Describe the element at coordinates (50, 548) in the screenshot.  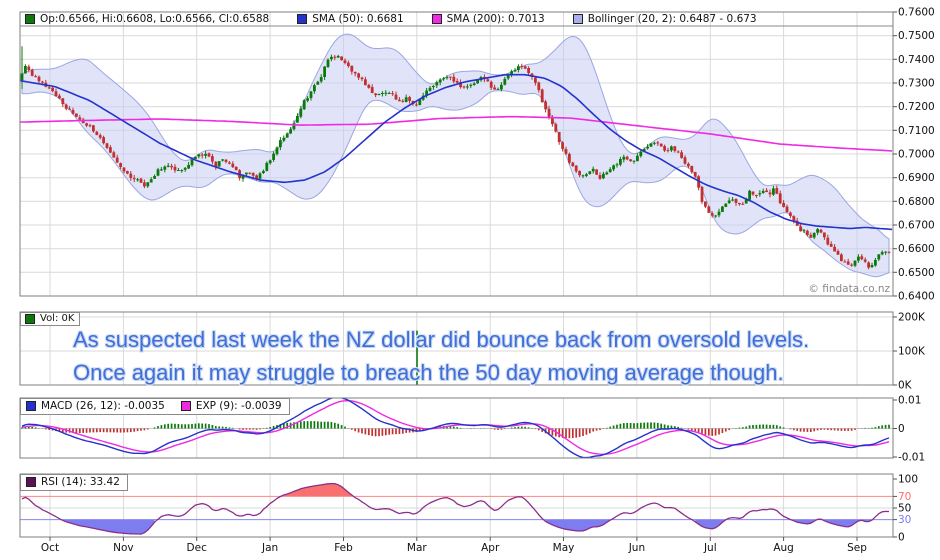
I see `svg-text: Oct` at that location.